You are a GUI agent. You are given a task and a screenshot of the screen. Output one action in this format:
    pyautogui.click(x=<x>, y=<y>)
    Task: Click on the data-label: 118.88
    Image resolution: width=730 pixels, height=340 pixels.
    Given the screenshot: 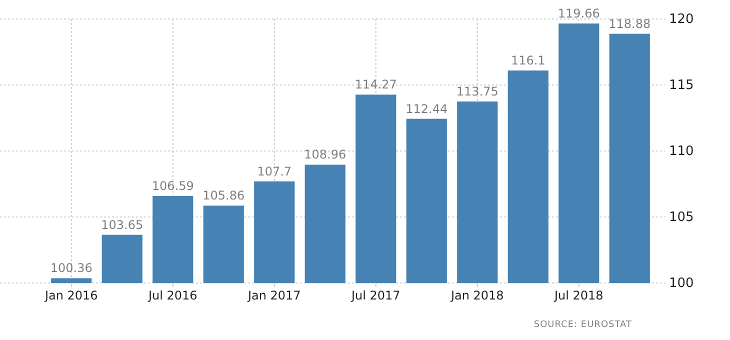 What is the action you would take?
    pyautogui.click(x=629, y=23)
    